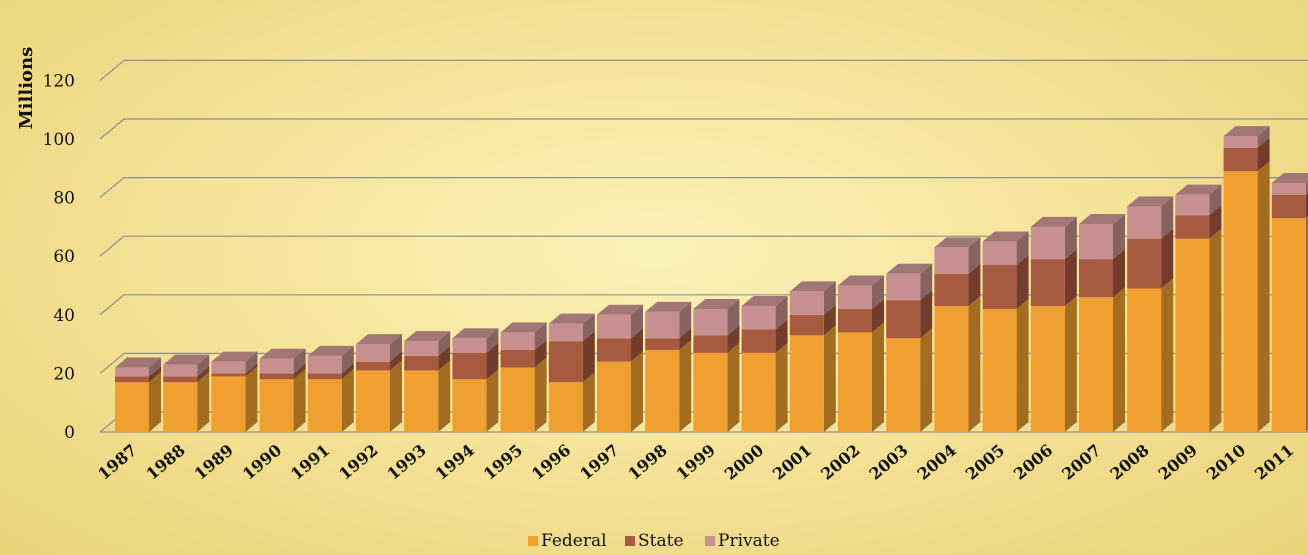 This screenshot has height=555, width=1308. I want to click on x-tick-label: 1987, so click(117, 462).